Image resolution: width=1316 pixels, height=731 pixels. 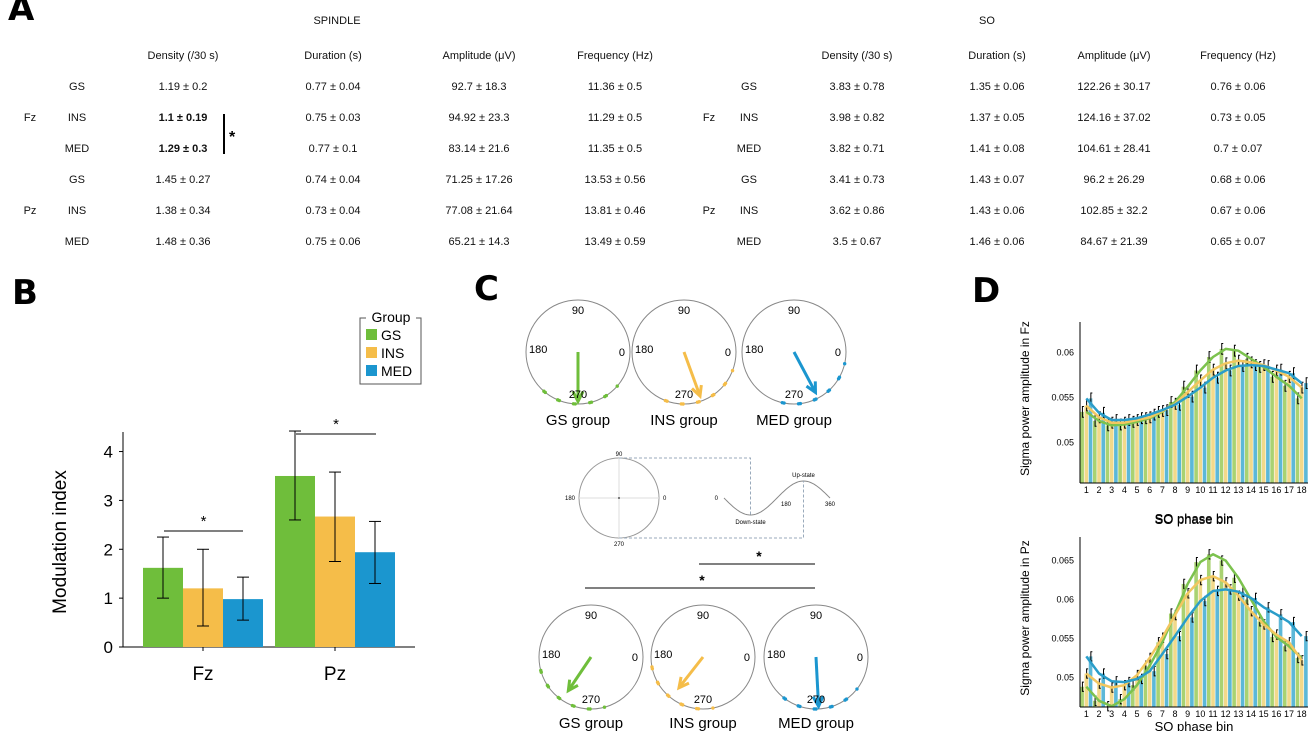 What do you see at coordinates (183, 242) in the screenshot?
I see `table-cell: 1.48 ± 0.36` at bounding box center [183, 242].